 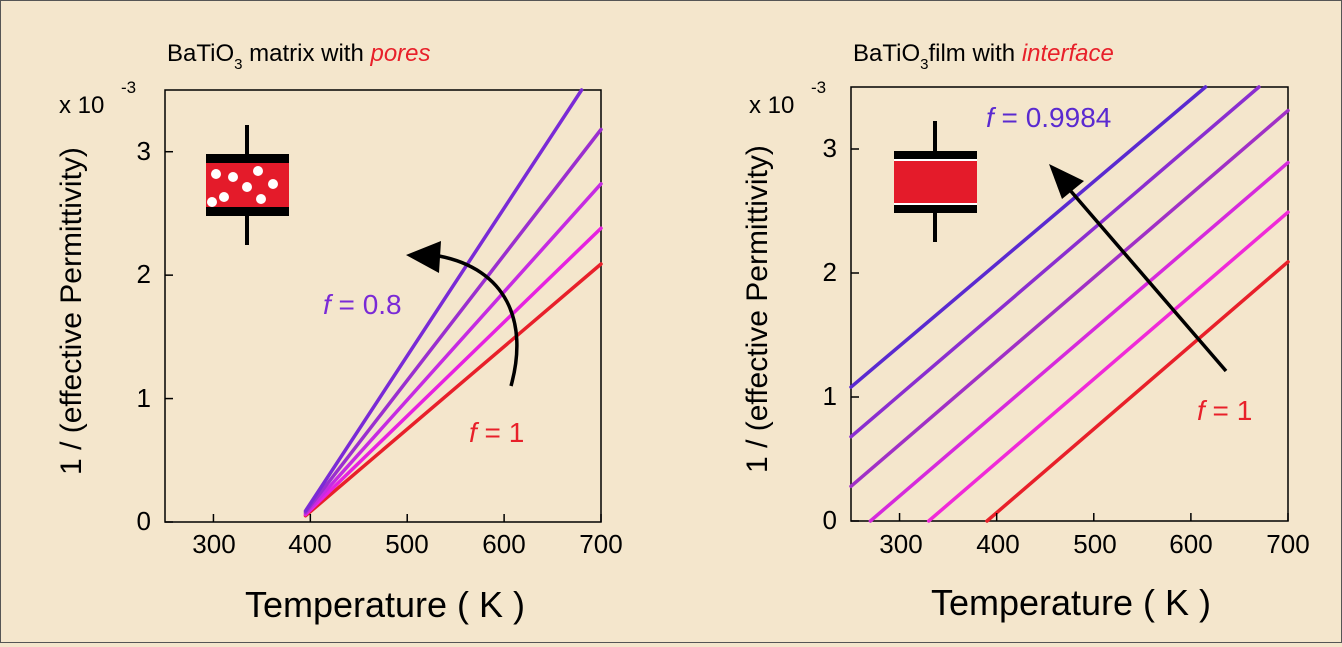 What do you see at coordinates (81, 105) in the screenshot?
I see `left-scale-base: x 10` at bounding box center [81, 105].